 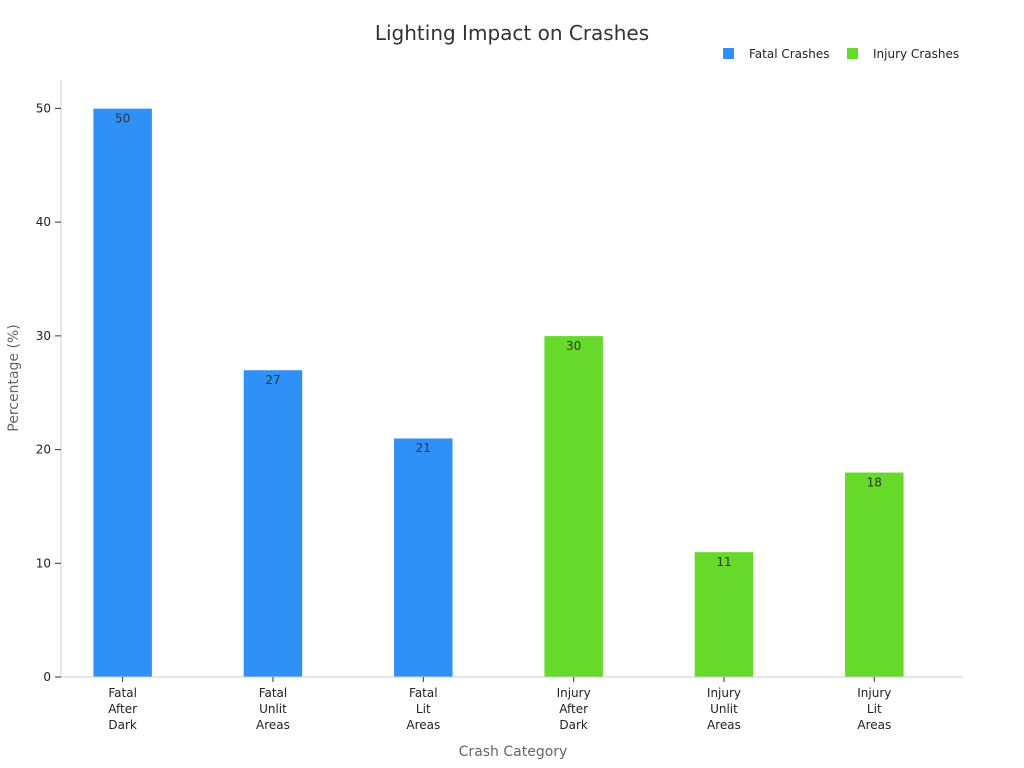 I want to click on y-tick-label: 10, so click(x=43, y=563).